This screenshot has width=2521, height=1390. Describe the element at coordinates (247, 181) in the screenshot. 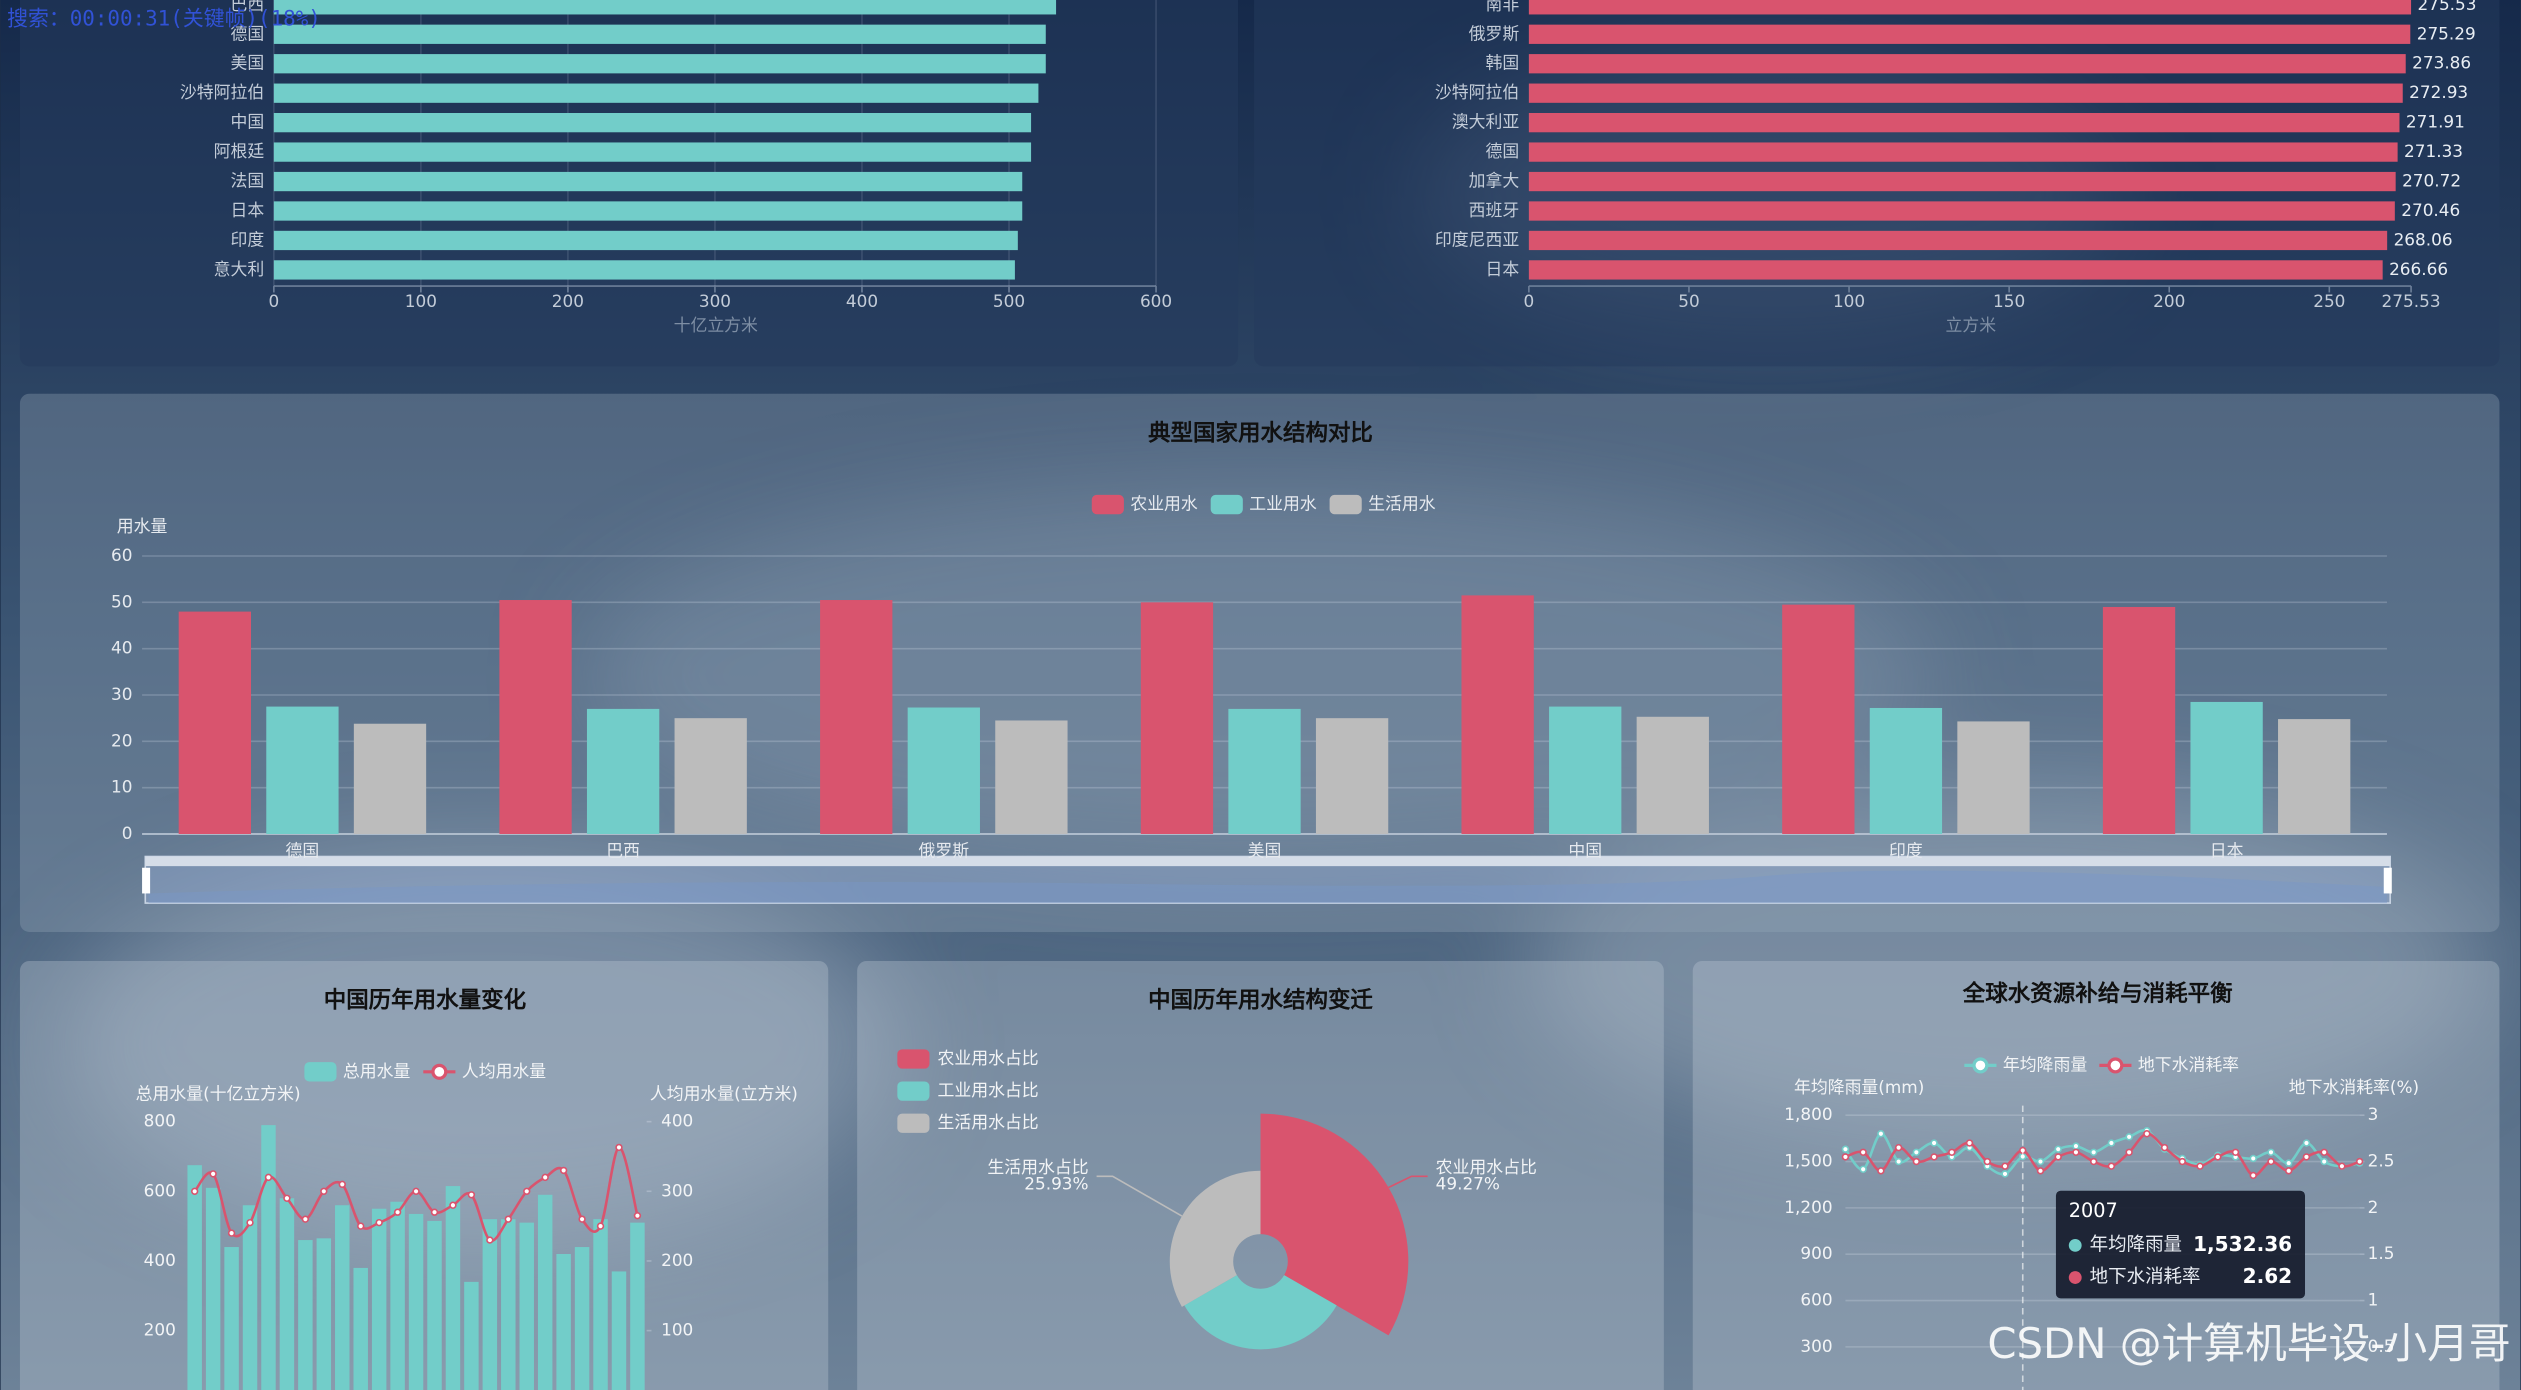

I see `y-tick-label: 法国` at that location.